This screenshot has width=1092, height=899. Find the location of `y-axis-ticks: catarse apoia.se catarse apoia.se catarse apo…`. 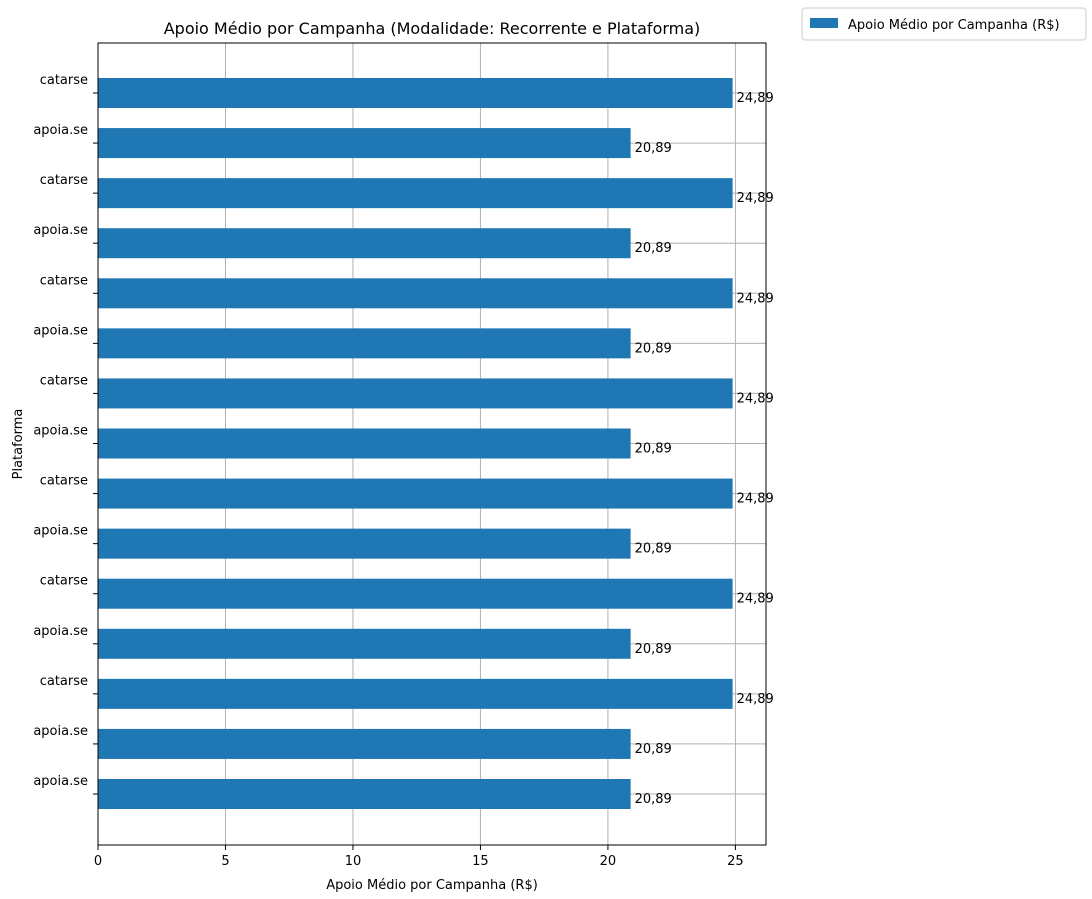

y-axis-ticks: catarse apoia.se catarse apoia.se catarse apo… is located at coordinates (65, 434).